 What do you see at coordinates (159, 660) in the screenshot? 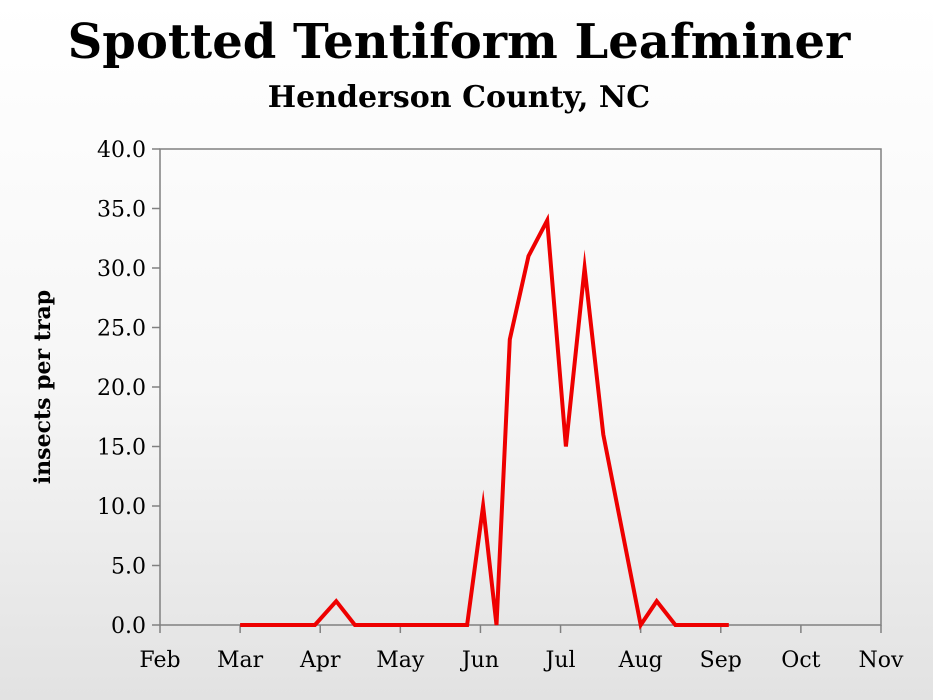
I see `x-tick-label: Feb` at bounding box center [159, 660].